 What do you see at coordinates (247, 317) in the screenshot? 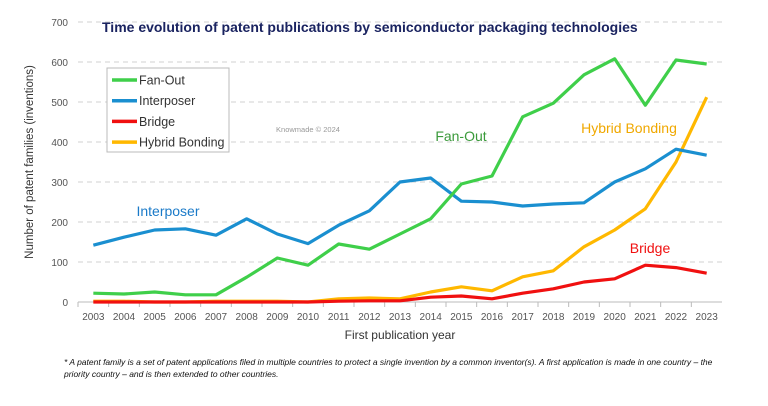
I see `x-tick-label: 2008` at bounding box center [247, 317].